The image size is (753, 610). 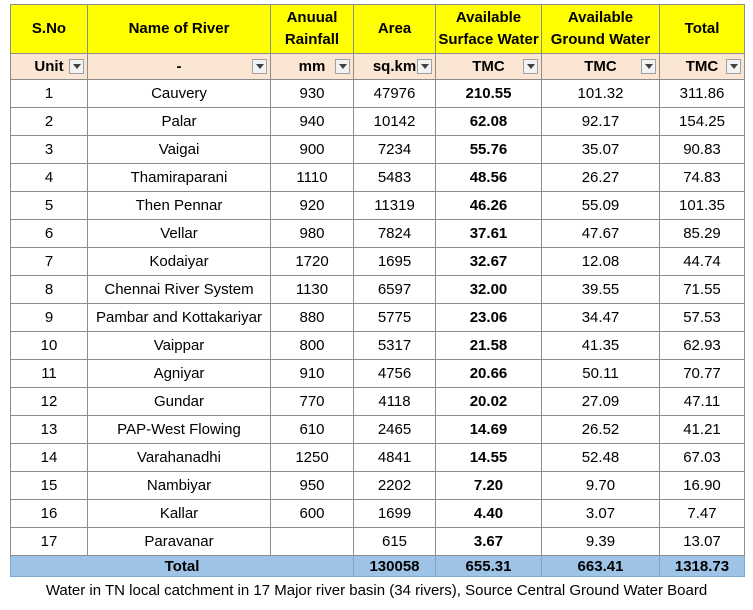 What do you see at coordinates (182, 566) in the screenshot?
I see `total-label: Total` at bounding box center [182, 566].